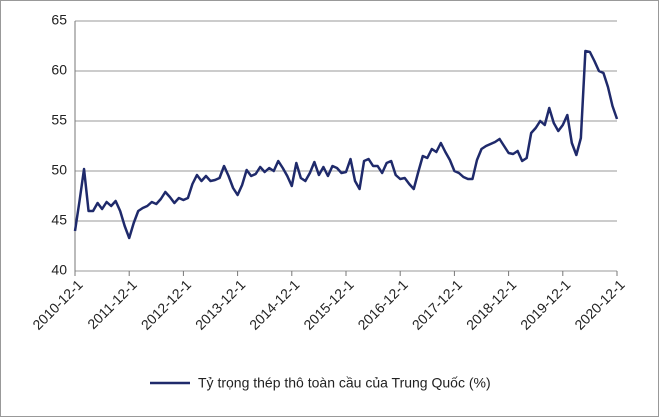  Describe the element at coordinates (59, 70) in the screenshot. I see `y-tick-label: 60` at that location.